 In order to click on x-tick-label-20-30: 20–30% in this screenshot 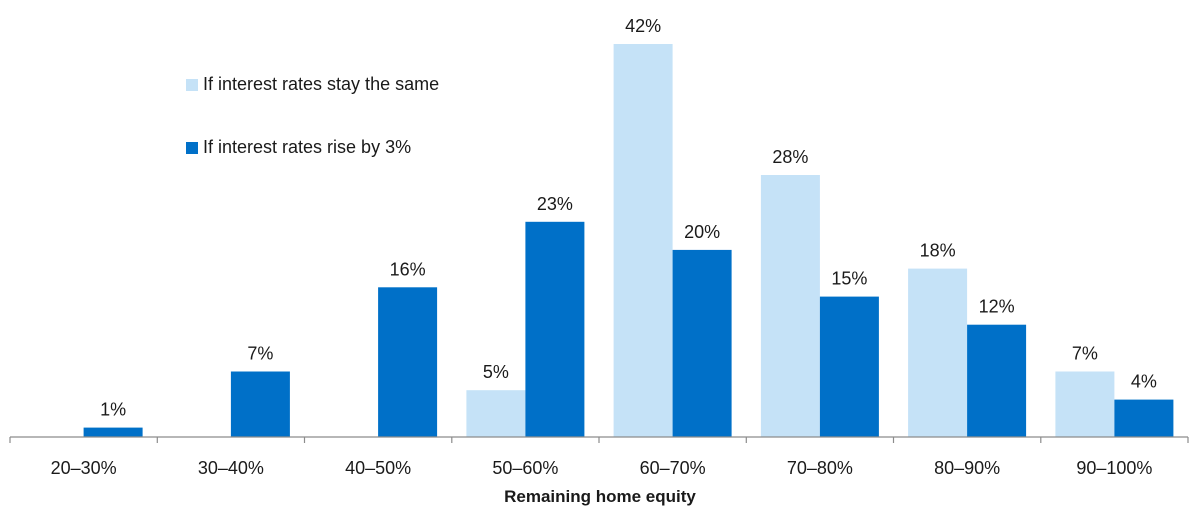, I will do `click(84, 468)`.